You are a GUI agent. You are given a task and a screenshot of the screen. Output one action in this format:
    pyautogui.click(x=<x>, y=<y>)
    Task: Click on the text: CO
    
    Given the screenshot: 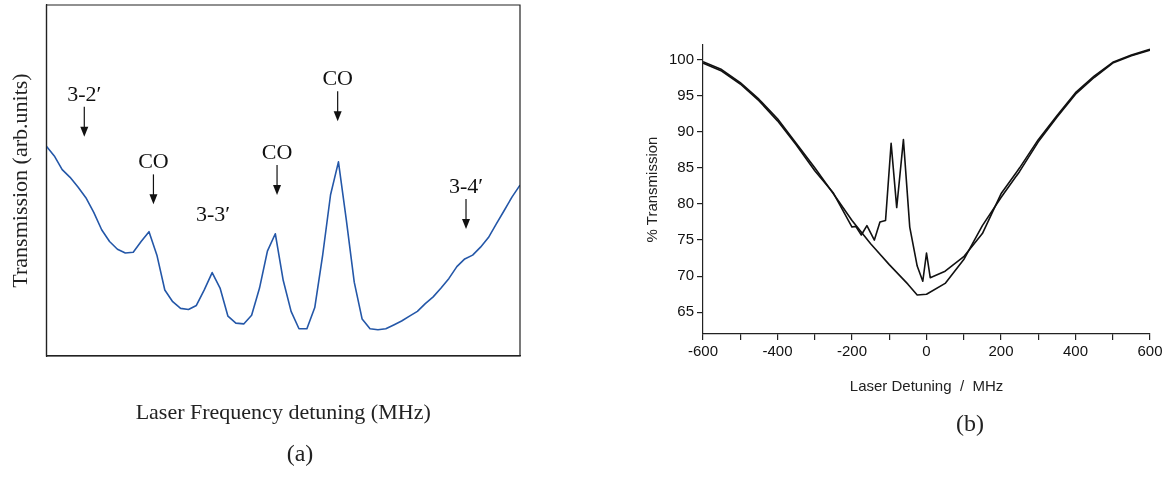 What is the action you would take?
    pyautogui.click(x=337, y=78)
    